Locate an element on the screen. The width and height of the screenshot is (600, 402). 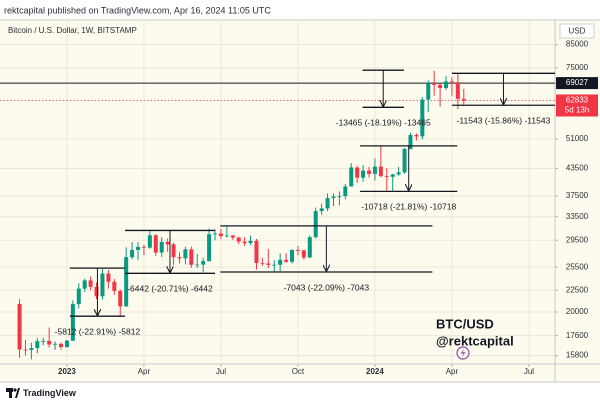
footer-bar is located at coordinates (300, 392).